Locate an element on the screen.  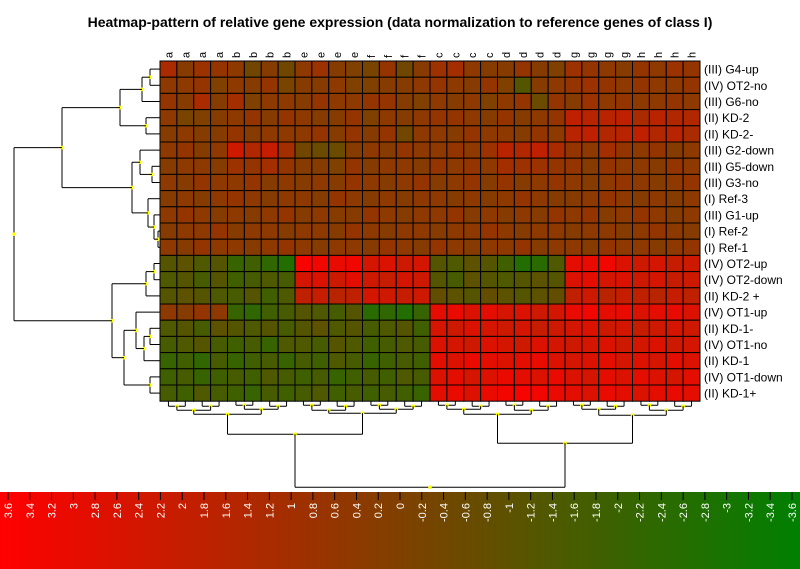
colorbar-tick-label: -1.2 is located at coordinates (532, 512).